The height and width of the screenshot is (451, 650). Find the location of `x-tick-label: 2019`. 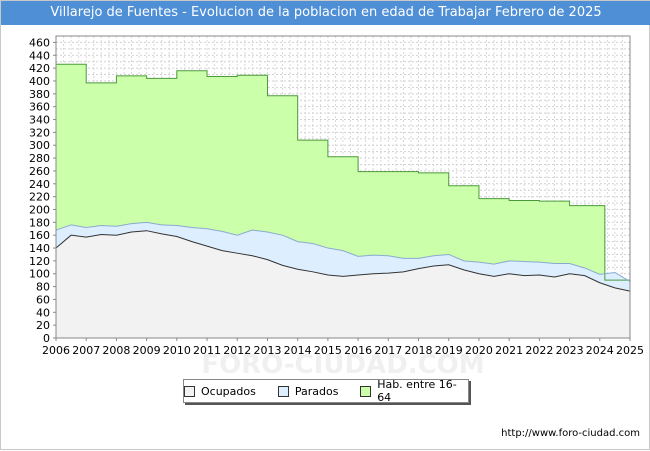

x-tick-label: 2019 is located at coordinates (449, 350).